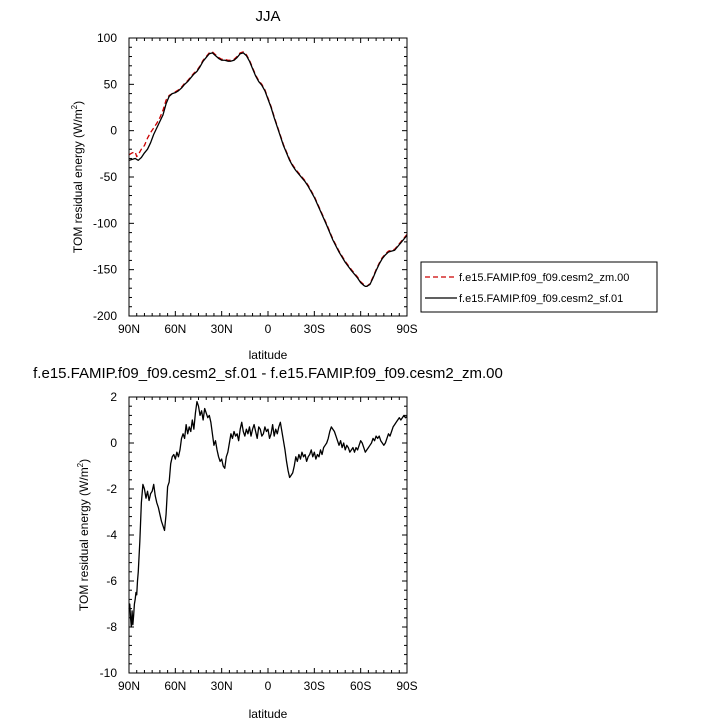 This screenshot has width=704, height=727. What do you see at coordinates (268, 355) in the screenshot?
I see `top-chart-xlabel: latitude` at bounding box center [268, 355].